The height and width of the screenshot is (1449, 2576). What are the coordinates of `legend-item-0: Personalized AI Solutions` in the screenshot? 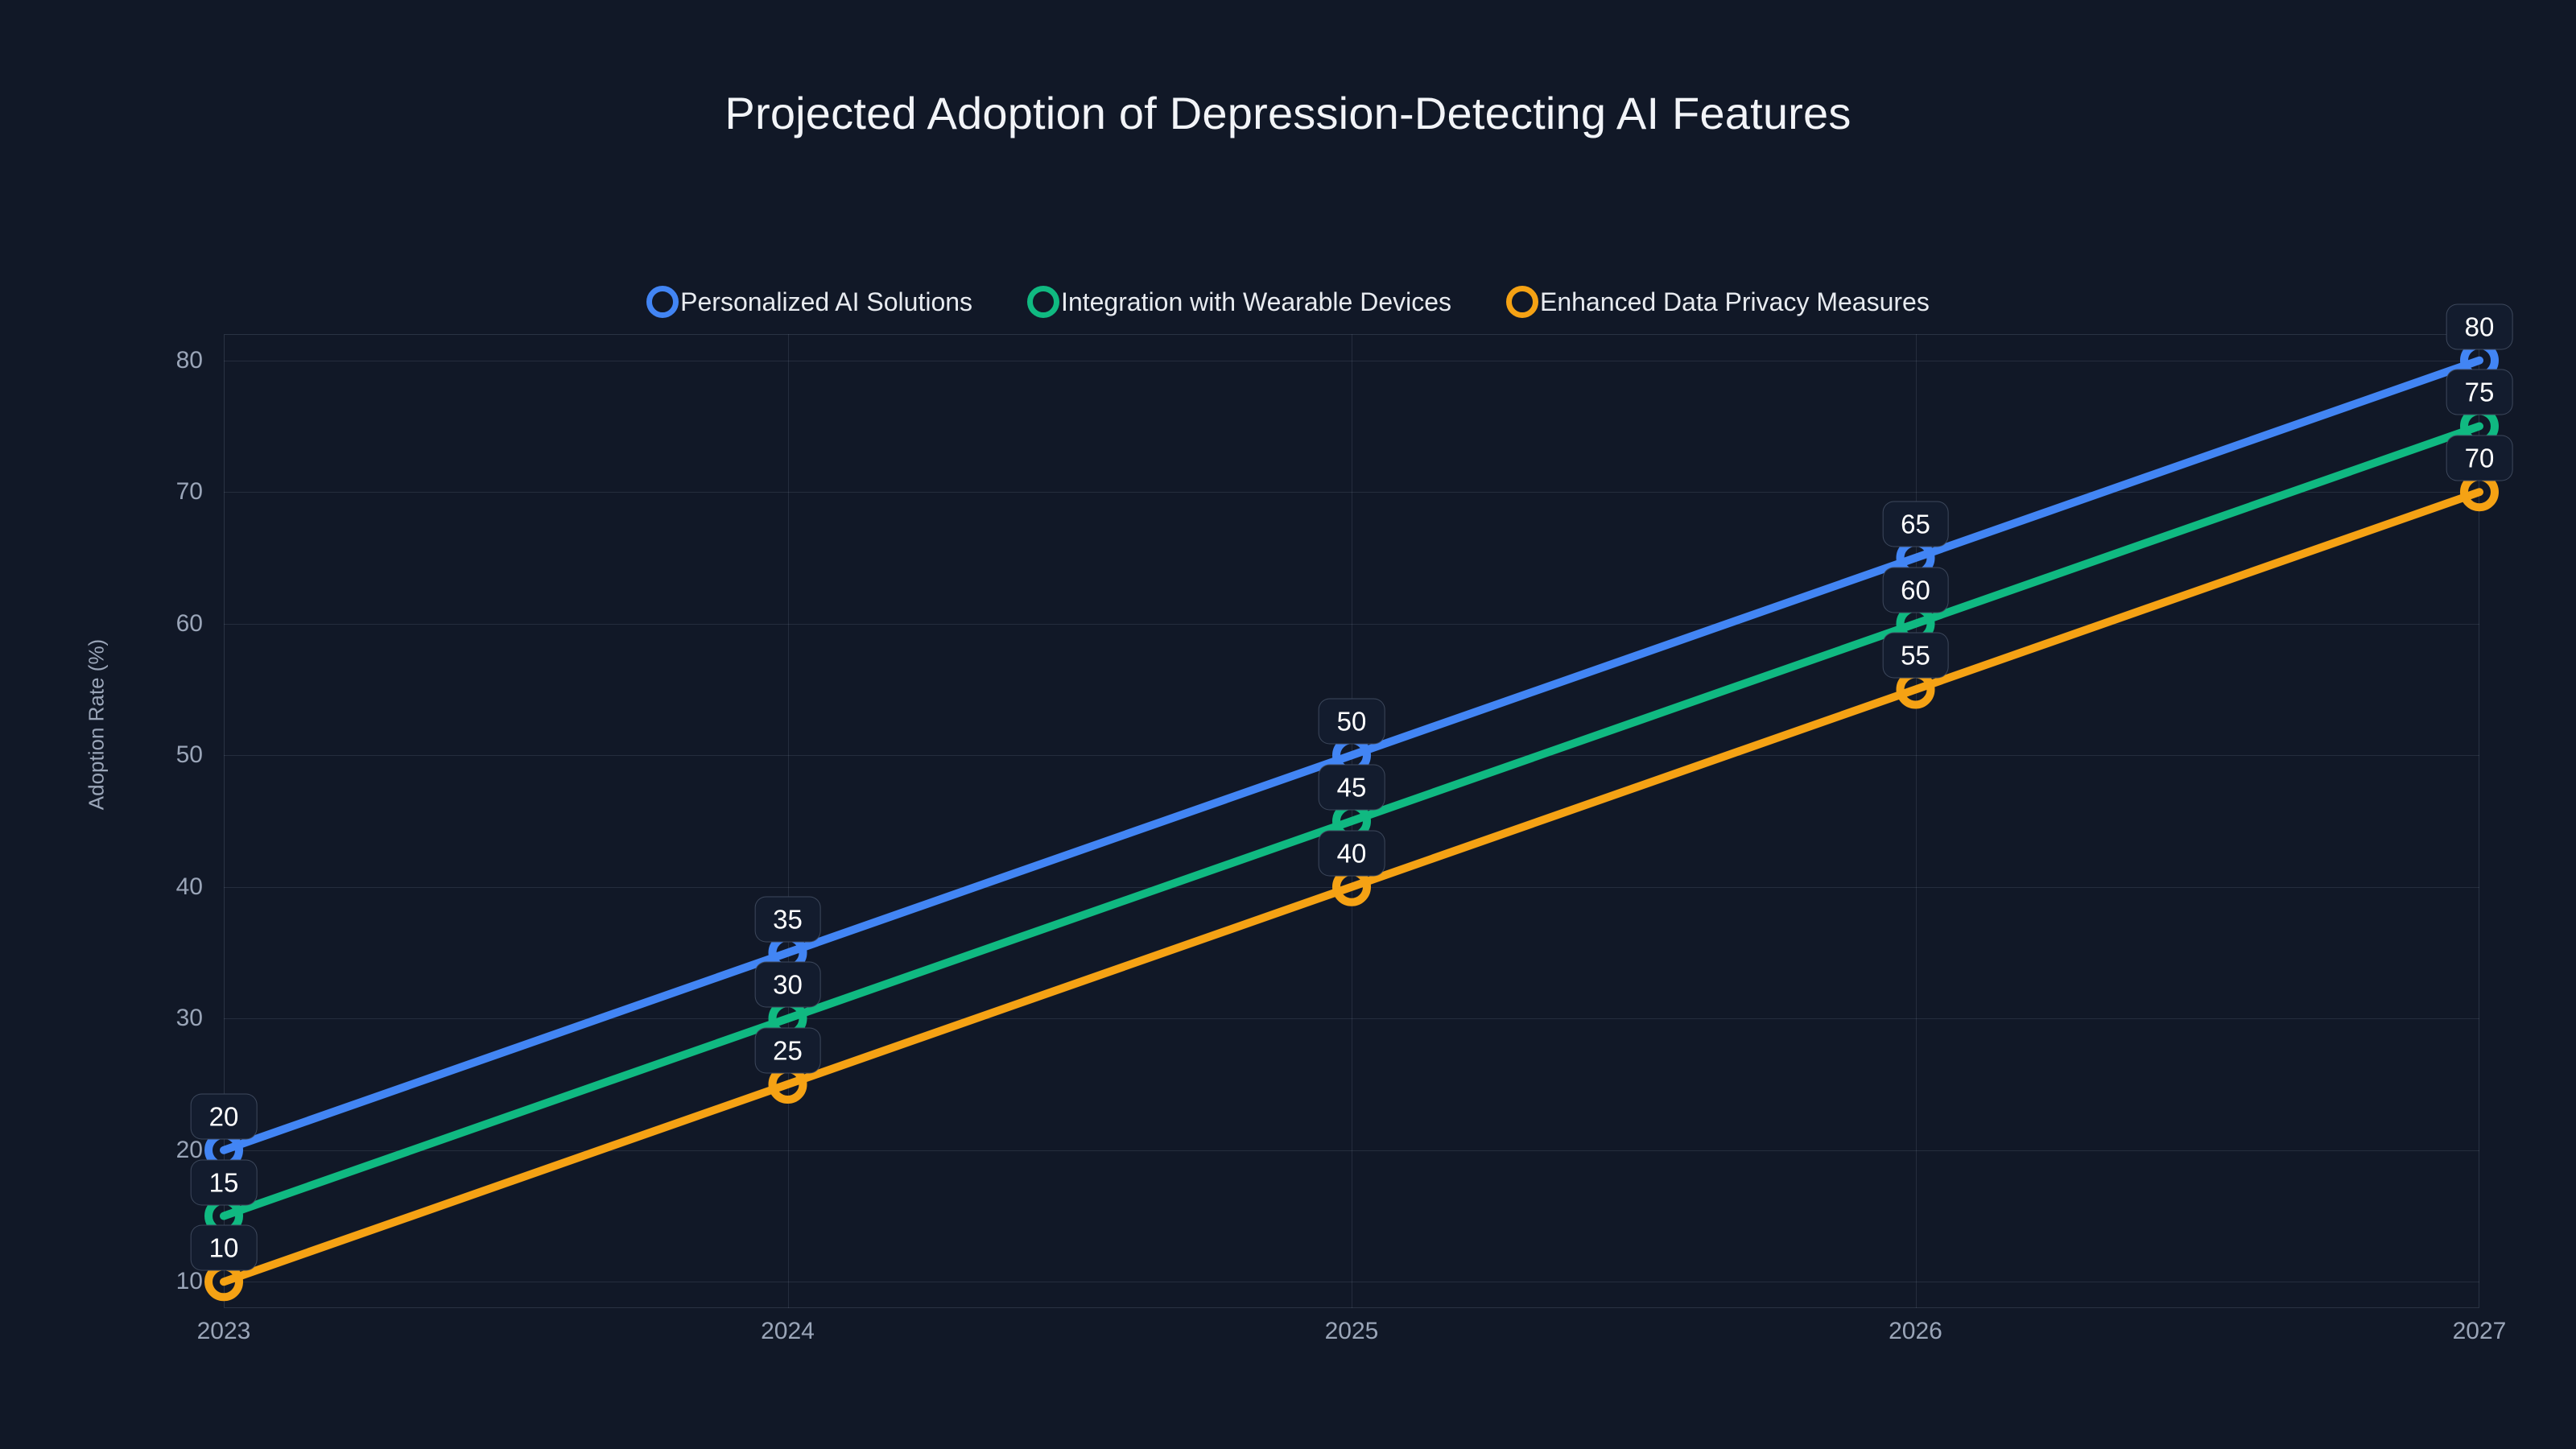 It's located at (809, 302).